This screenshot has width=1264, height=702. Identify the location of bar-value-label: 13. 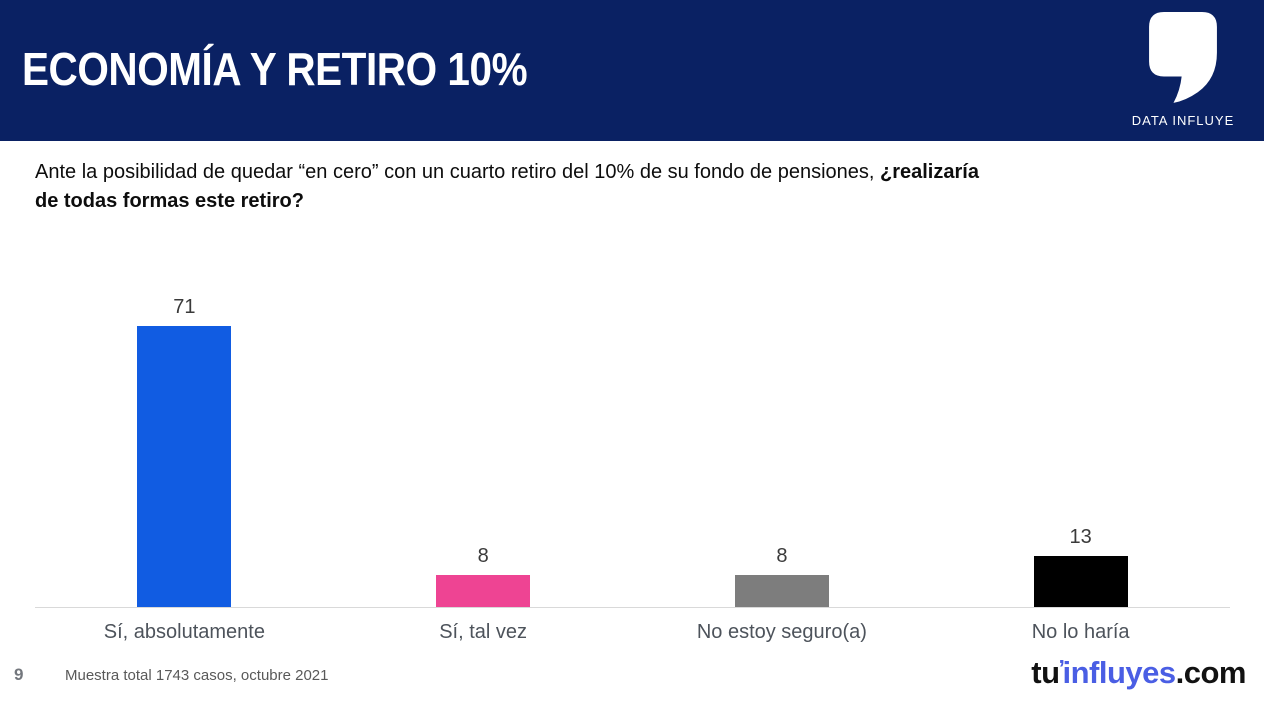
(1080, 537).